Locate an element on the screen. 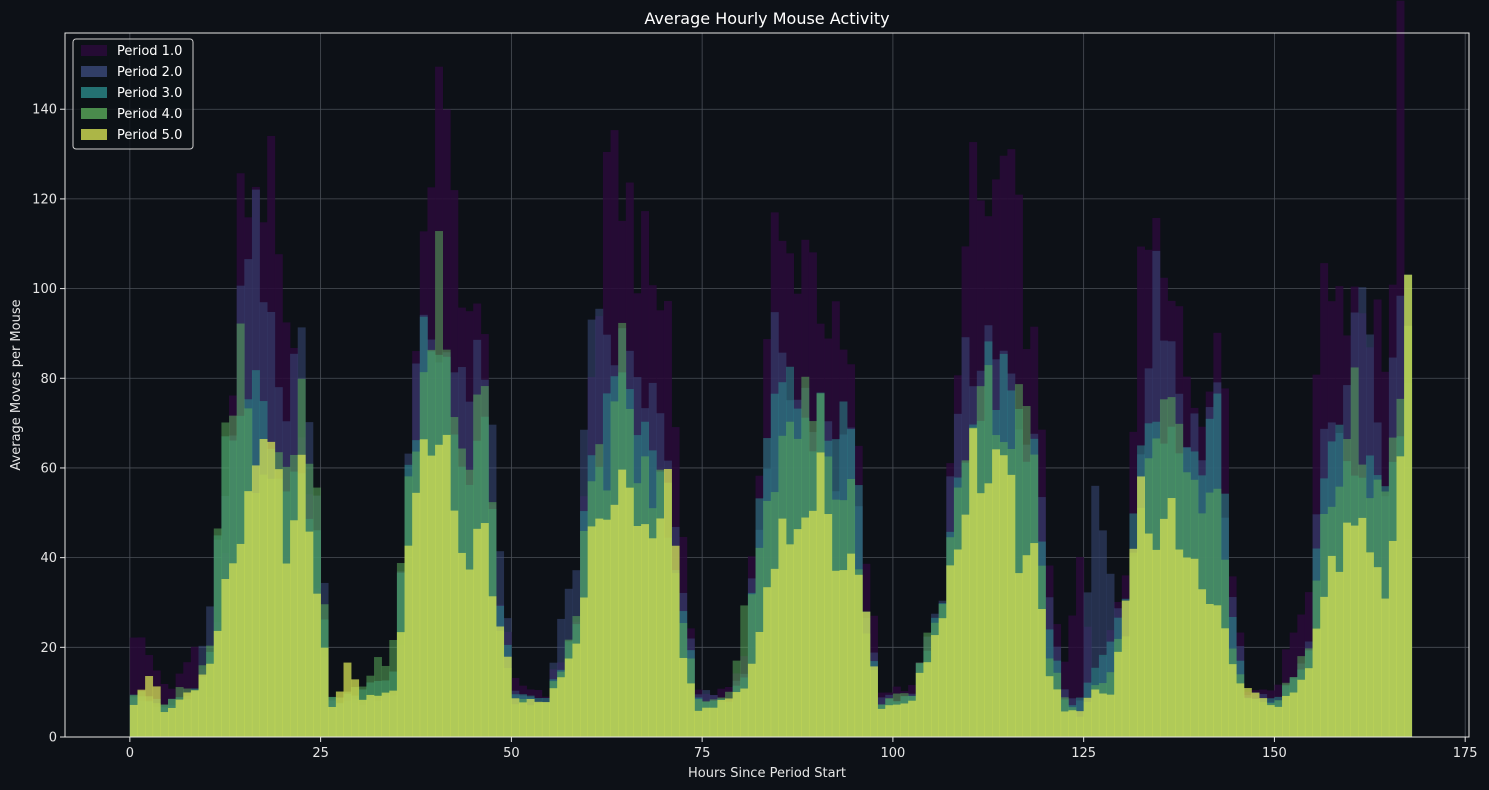 The height and width of the screenshot is (790, 1489). x-tick-label: 0 is located at coordinates (130, 753).